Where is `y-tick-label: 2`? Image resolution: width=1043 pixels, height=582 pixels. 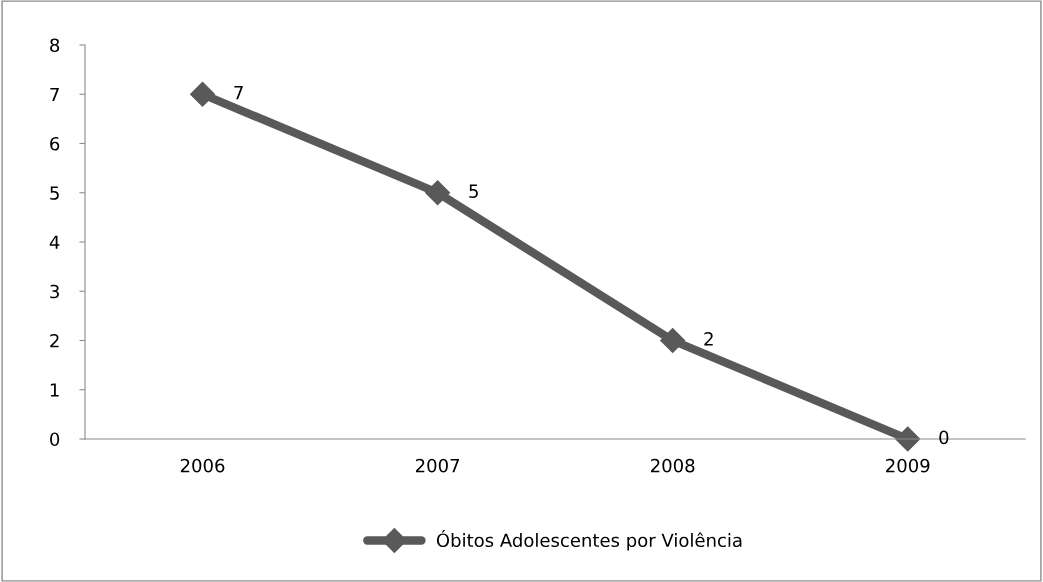
y-tick-label: 2 is located at coordinates (54, 340).